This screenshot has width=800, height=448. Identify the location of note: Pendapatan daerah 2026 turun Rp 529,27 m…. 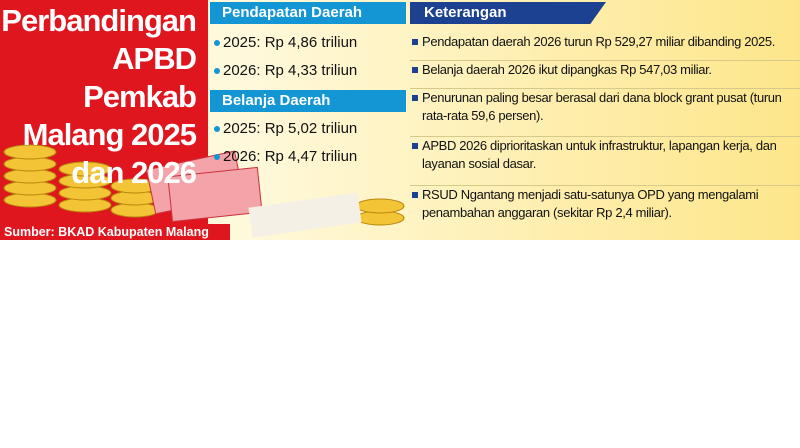
(605, 42).